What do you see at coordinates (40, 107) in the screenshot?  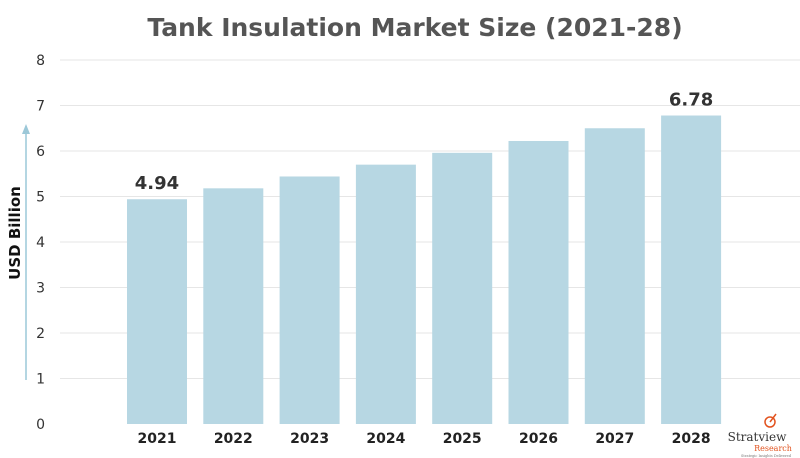 I see `y-tick-label: 7` at bounding box center [40, 107].